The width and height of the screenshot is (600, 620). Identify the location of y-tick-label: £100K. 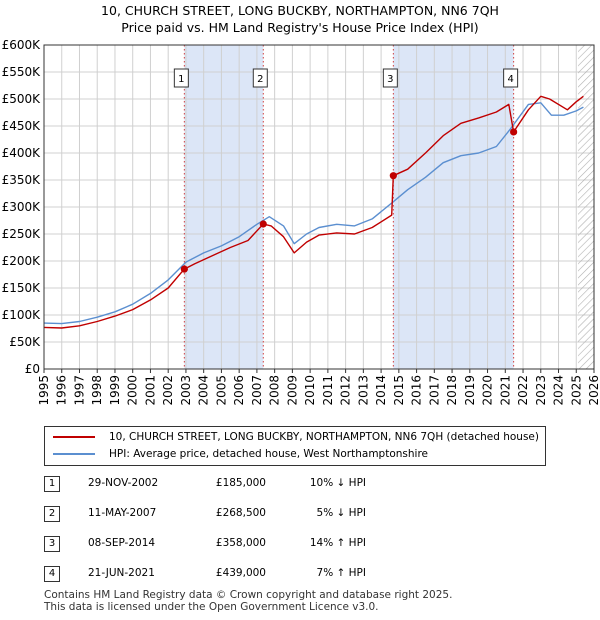
(22, 315).